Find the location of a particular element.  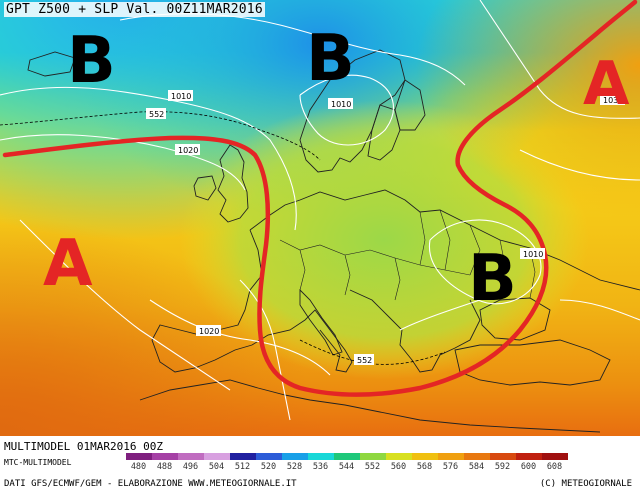

color-scale-swatch: 536 is located at coordinates (321, 463).